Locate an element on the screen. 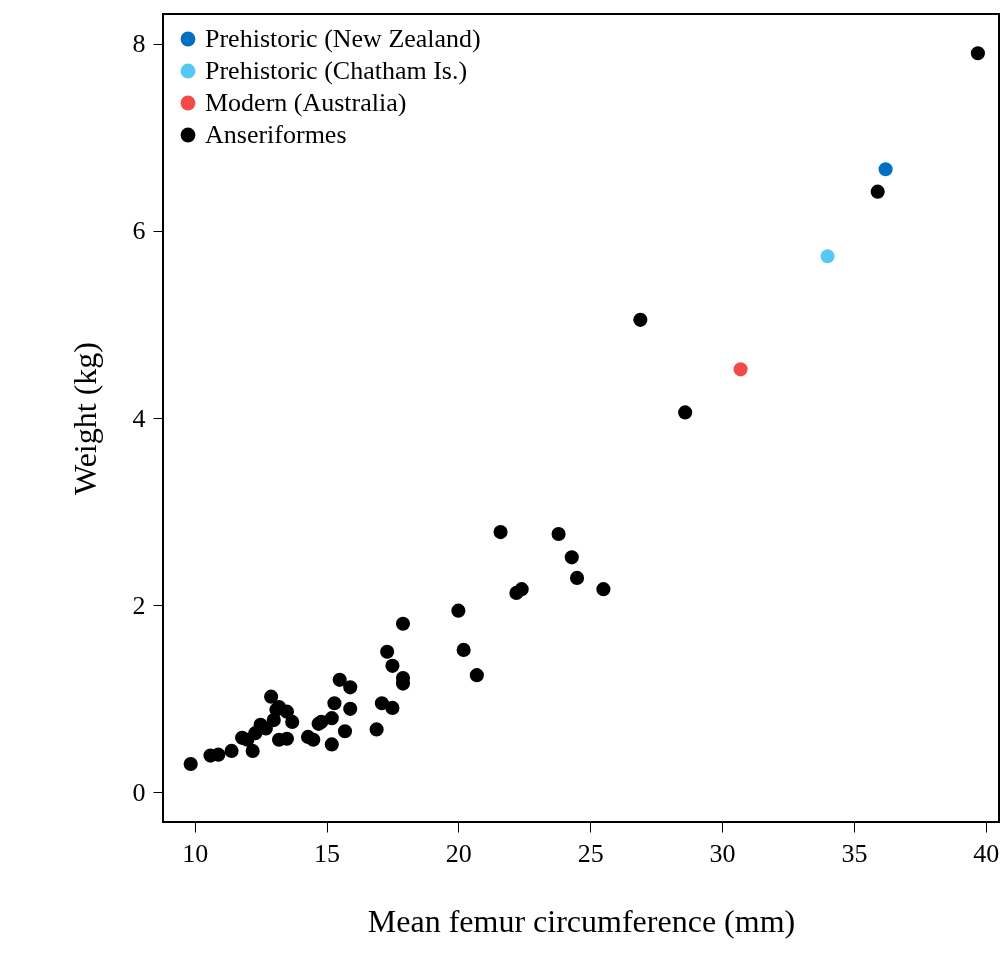  x-tick-label: 25 is located at coordinates (590, 853).